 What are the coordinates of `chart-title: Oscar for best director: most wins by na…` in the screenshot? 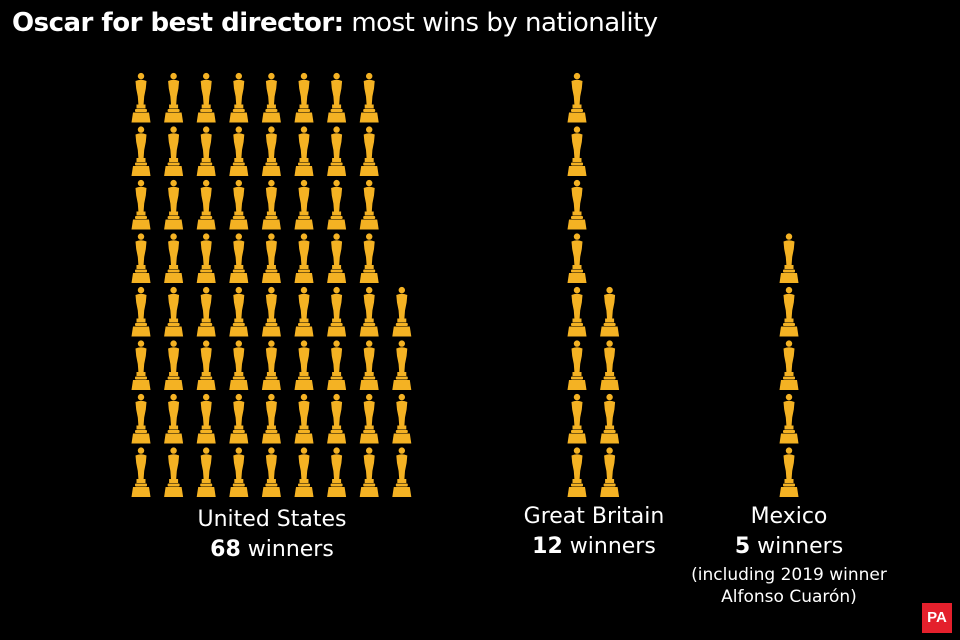 It's located at (335, 23).